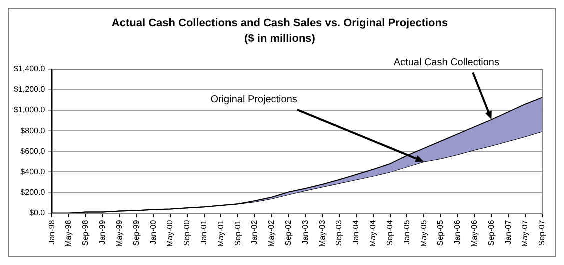 Image resolution: width=564 pixels, height=265 pixels. What do you see at coordinates (237, 233) in the screenshot?
I see `x-tick-label: Sep-01` at bounding box center [237, 233].